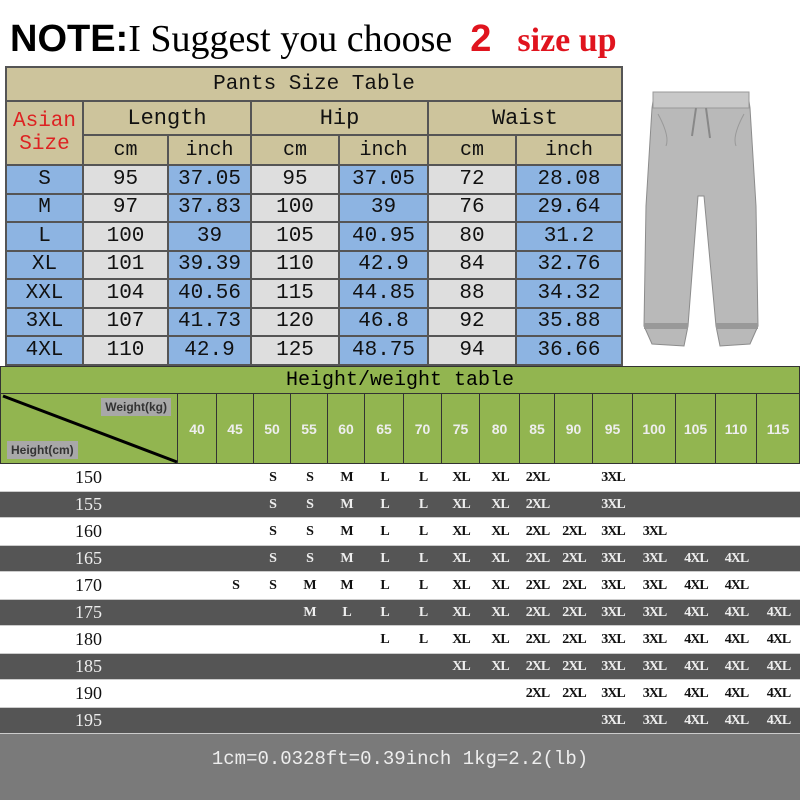 The image size is (800, 800). What do you see at coordinates (400, 558) in the screenshot?
I see `table-row: 165 S S M L L XL XL 2XL 2XL 3XL 3XL 4XL 4XL` at bounding box center [400, 558].